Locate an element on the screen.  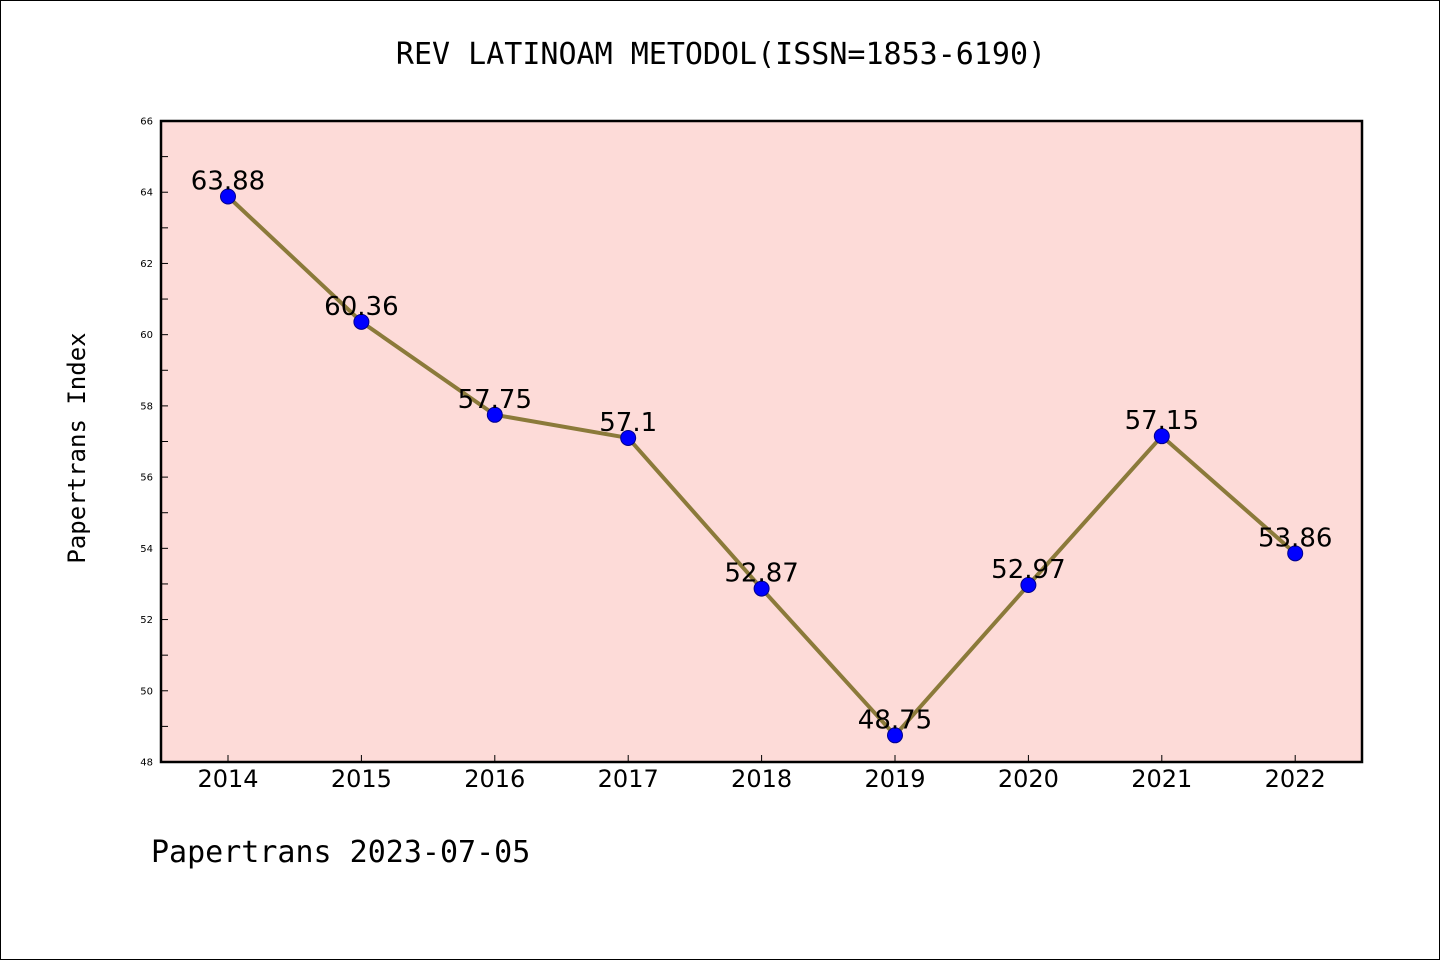
data-label: 48.75 is located at coordinates (895, 720).